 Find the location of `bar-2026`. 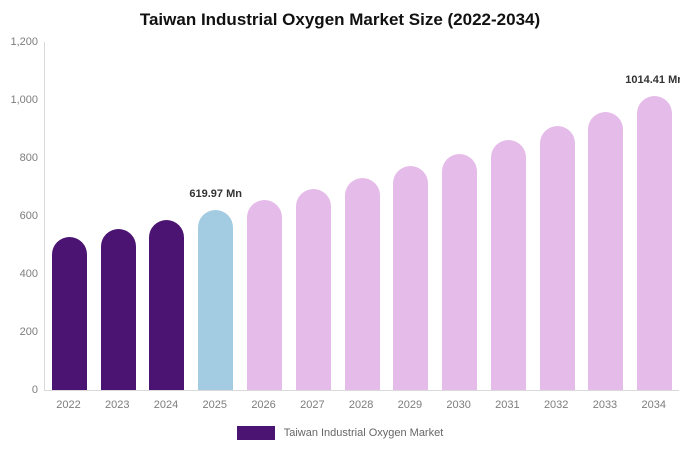

bar-2026 is located at coordinates (264, 295).